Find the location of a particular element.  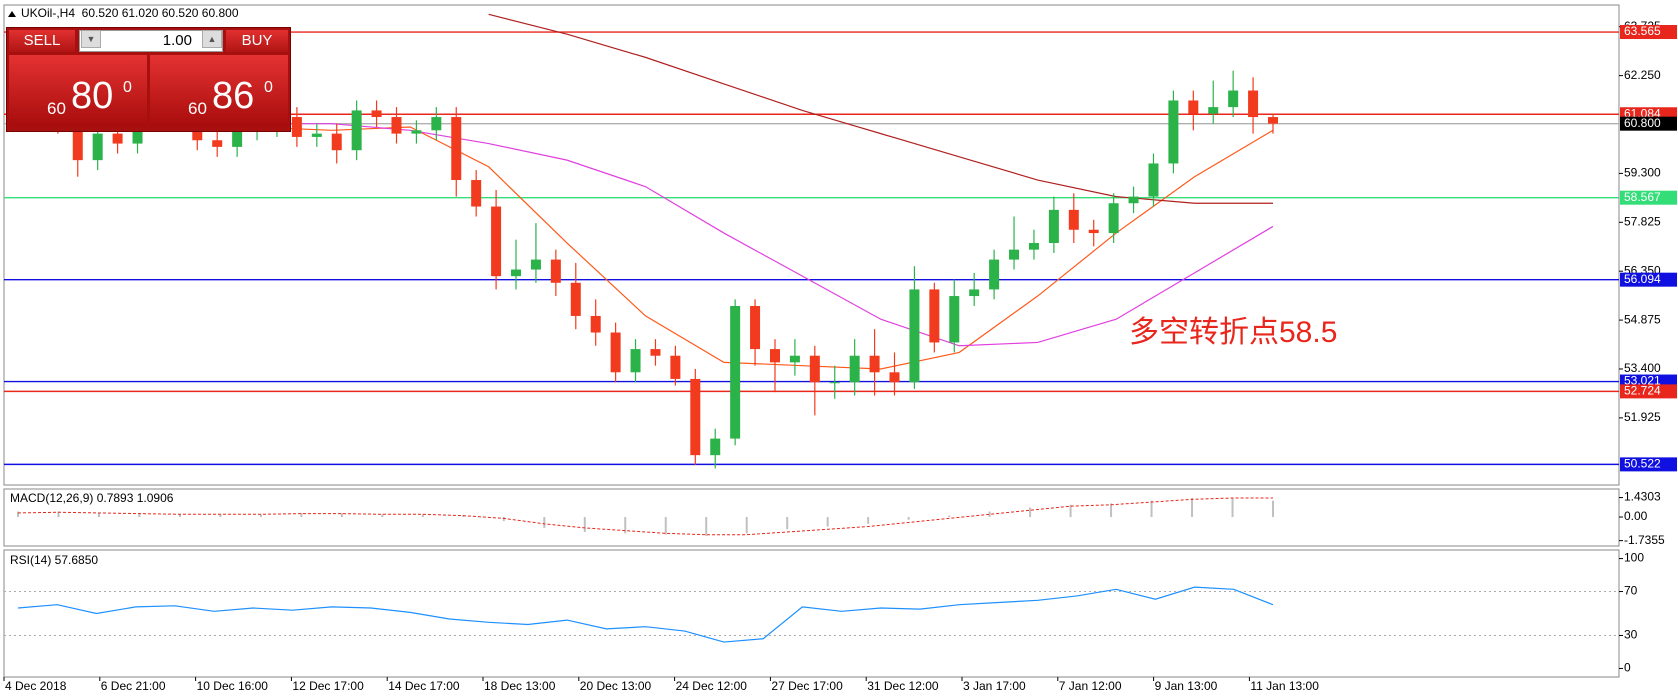

level-label: 60.800 is located at coordinates (1642, 123).